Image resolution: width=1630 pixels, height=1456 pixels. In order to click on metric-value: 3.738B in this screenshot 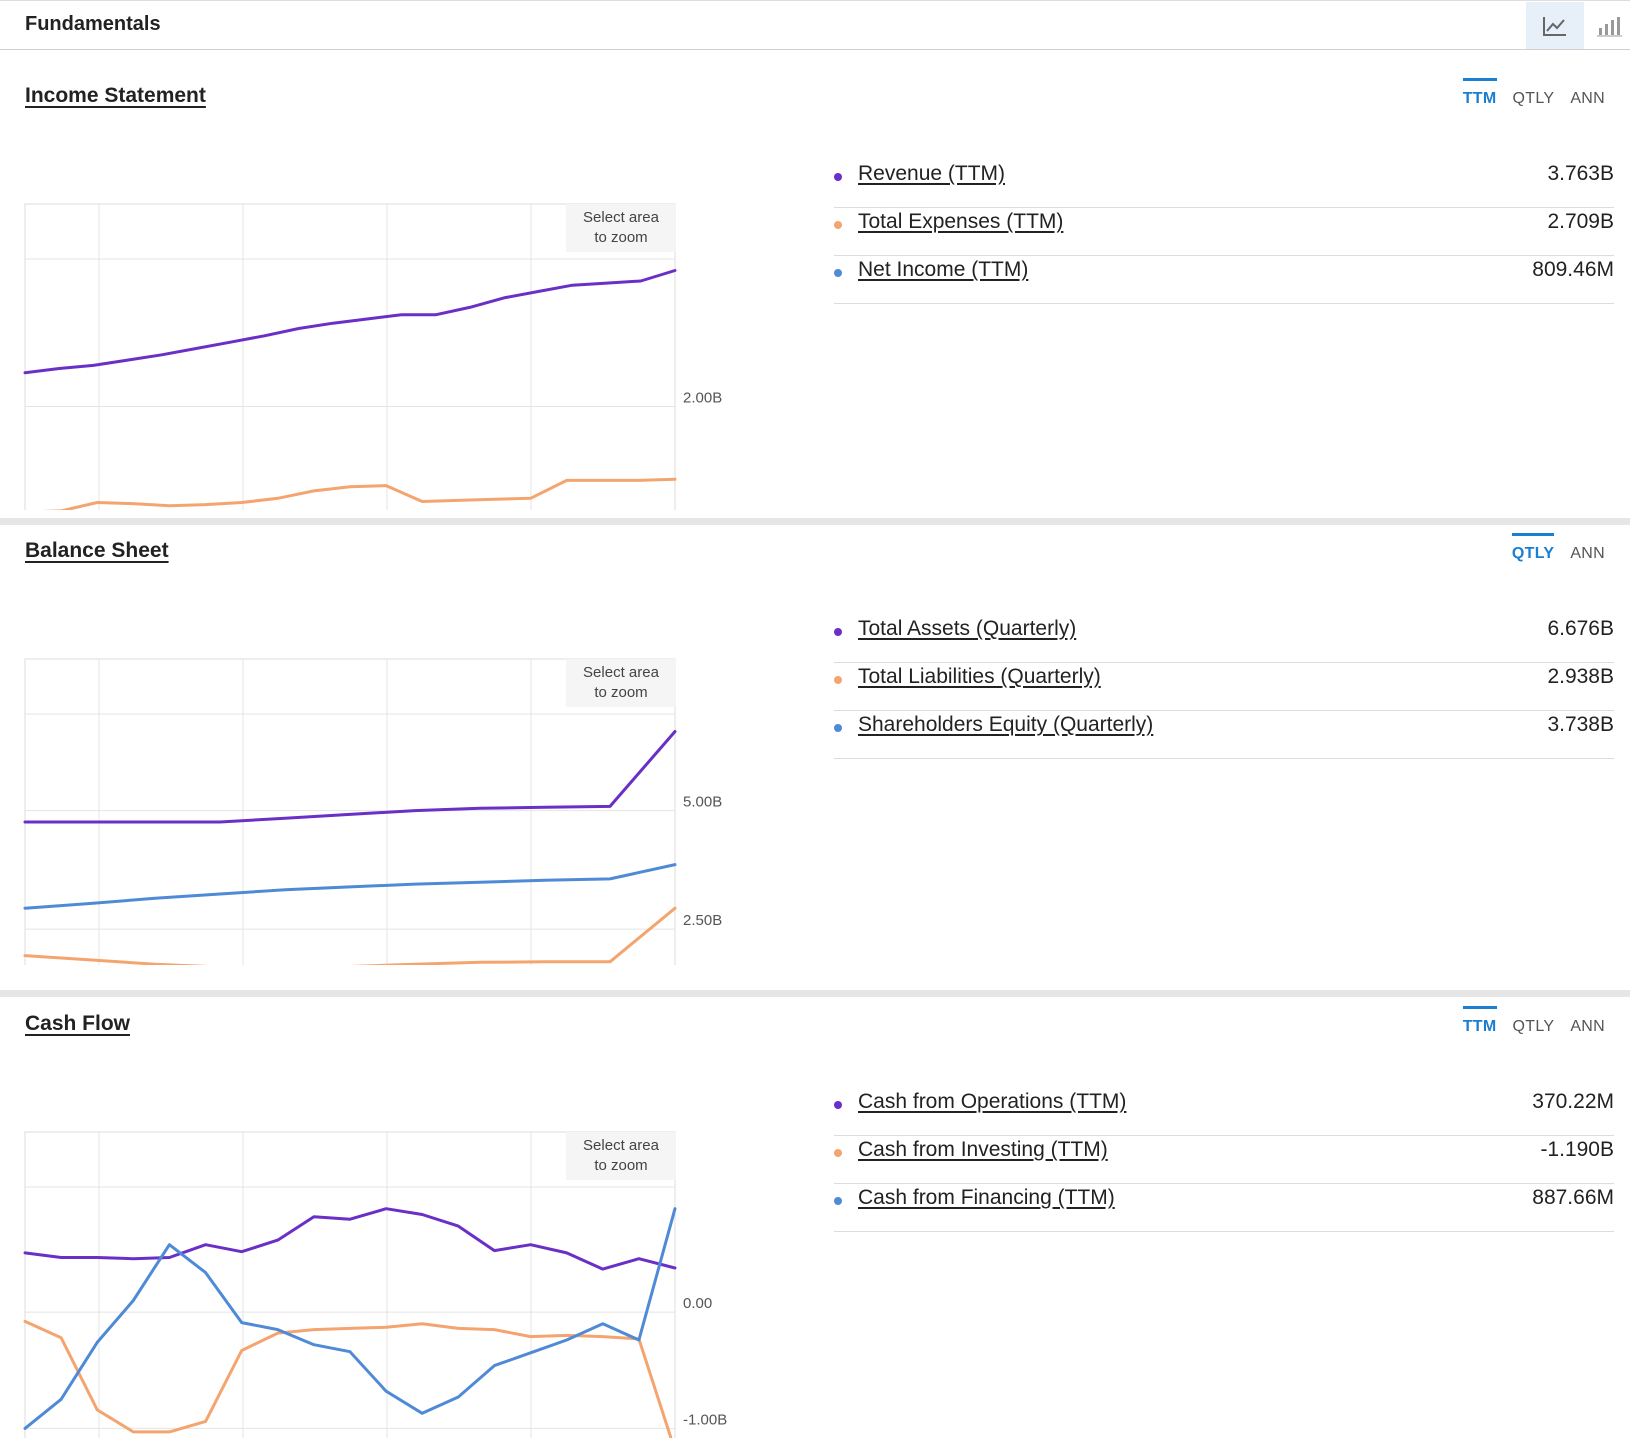, I will do `click(1580, 724)`.